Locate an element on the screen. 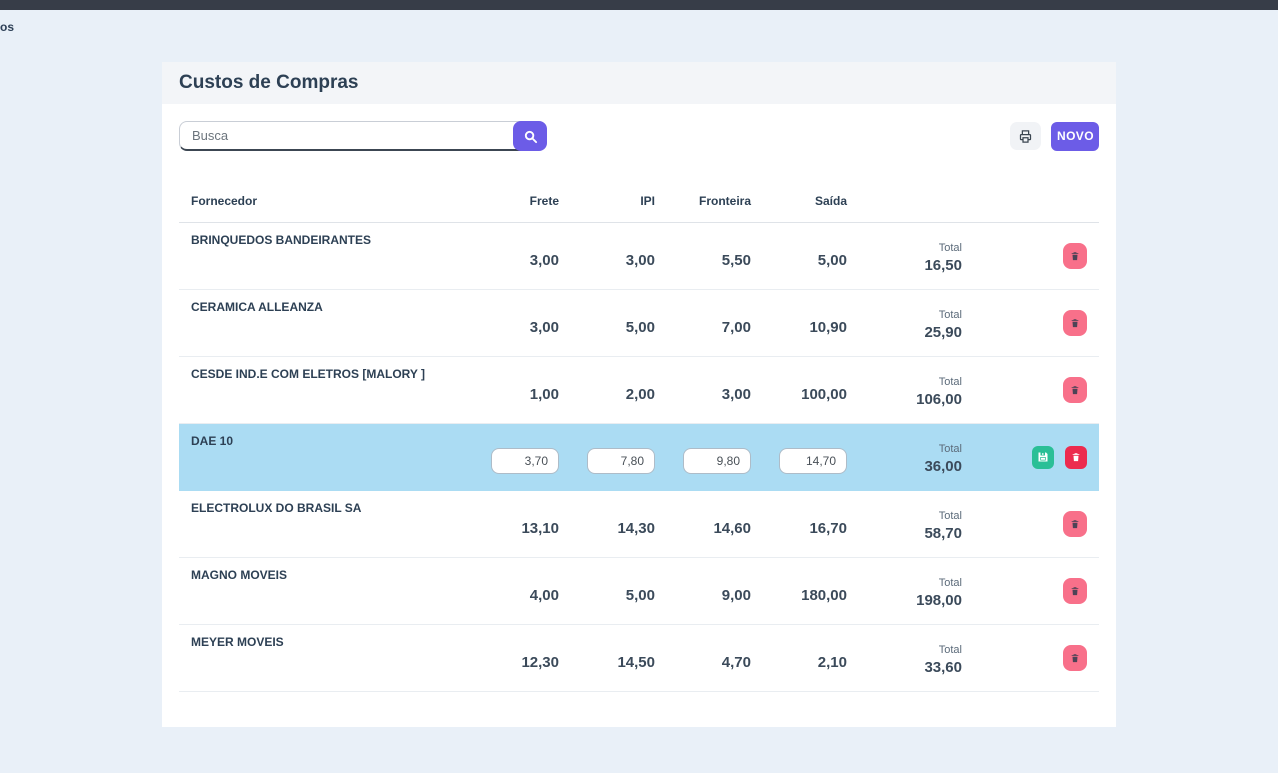 The height and width of the screenshot is (773, 1278). total-cell: Total 16,50 is located at coordinates (904, 256).